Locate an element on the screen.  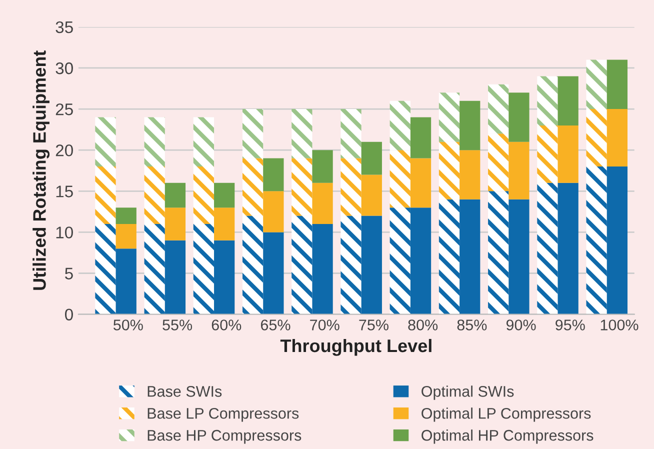
y-tick-label: 5 is located at coordinates (69, 274).